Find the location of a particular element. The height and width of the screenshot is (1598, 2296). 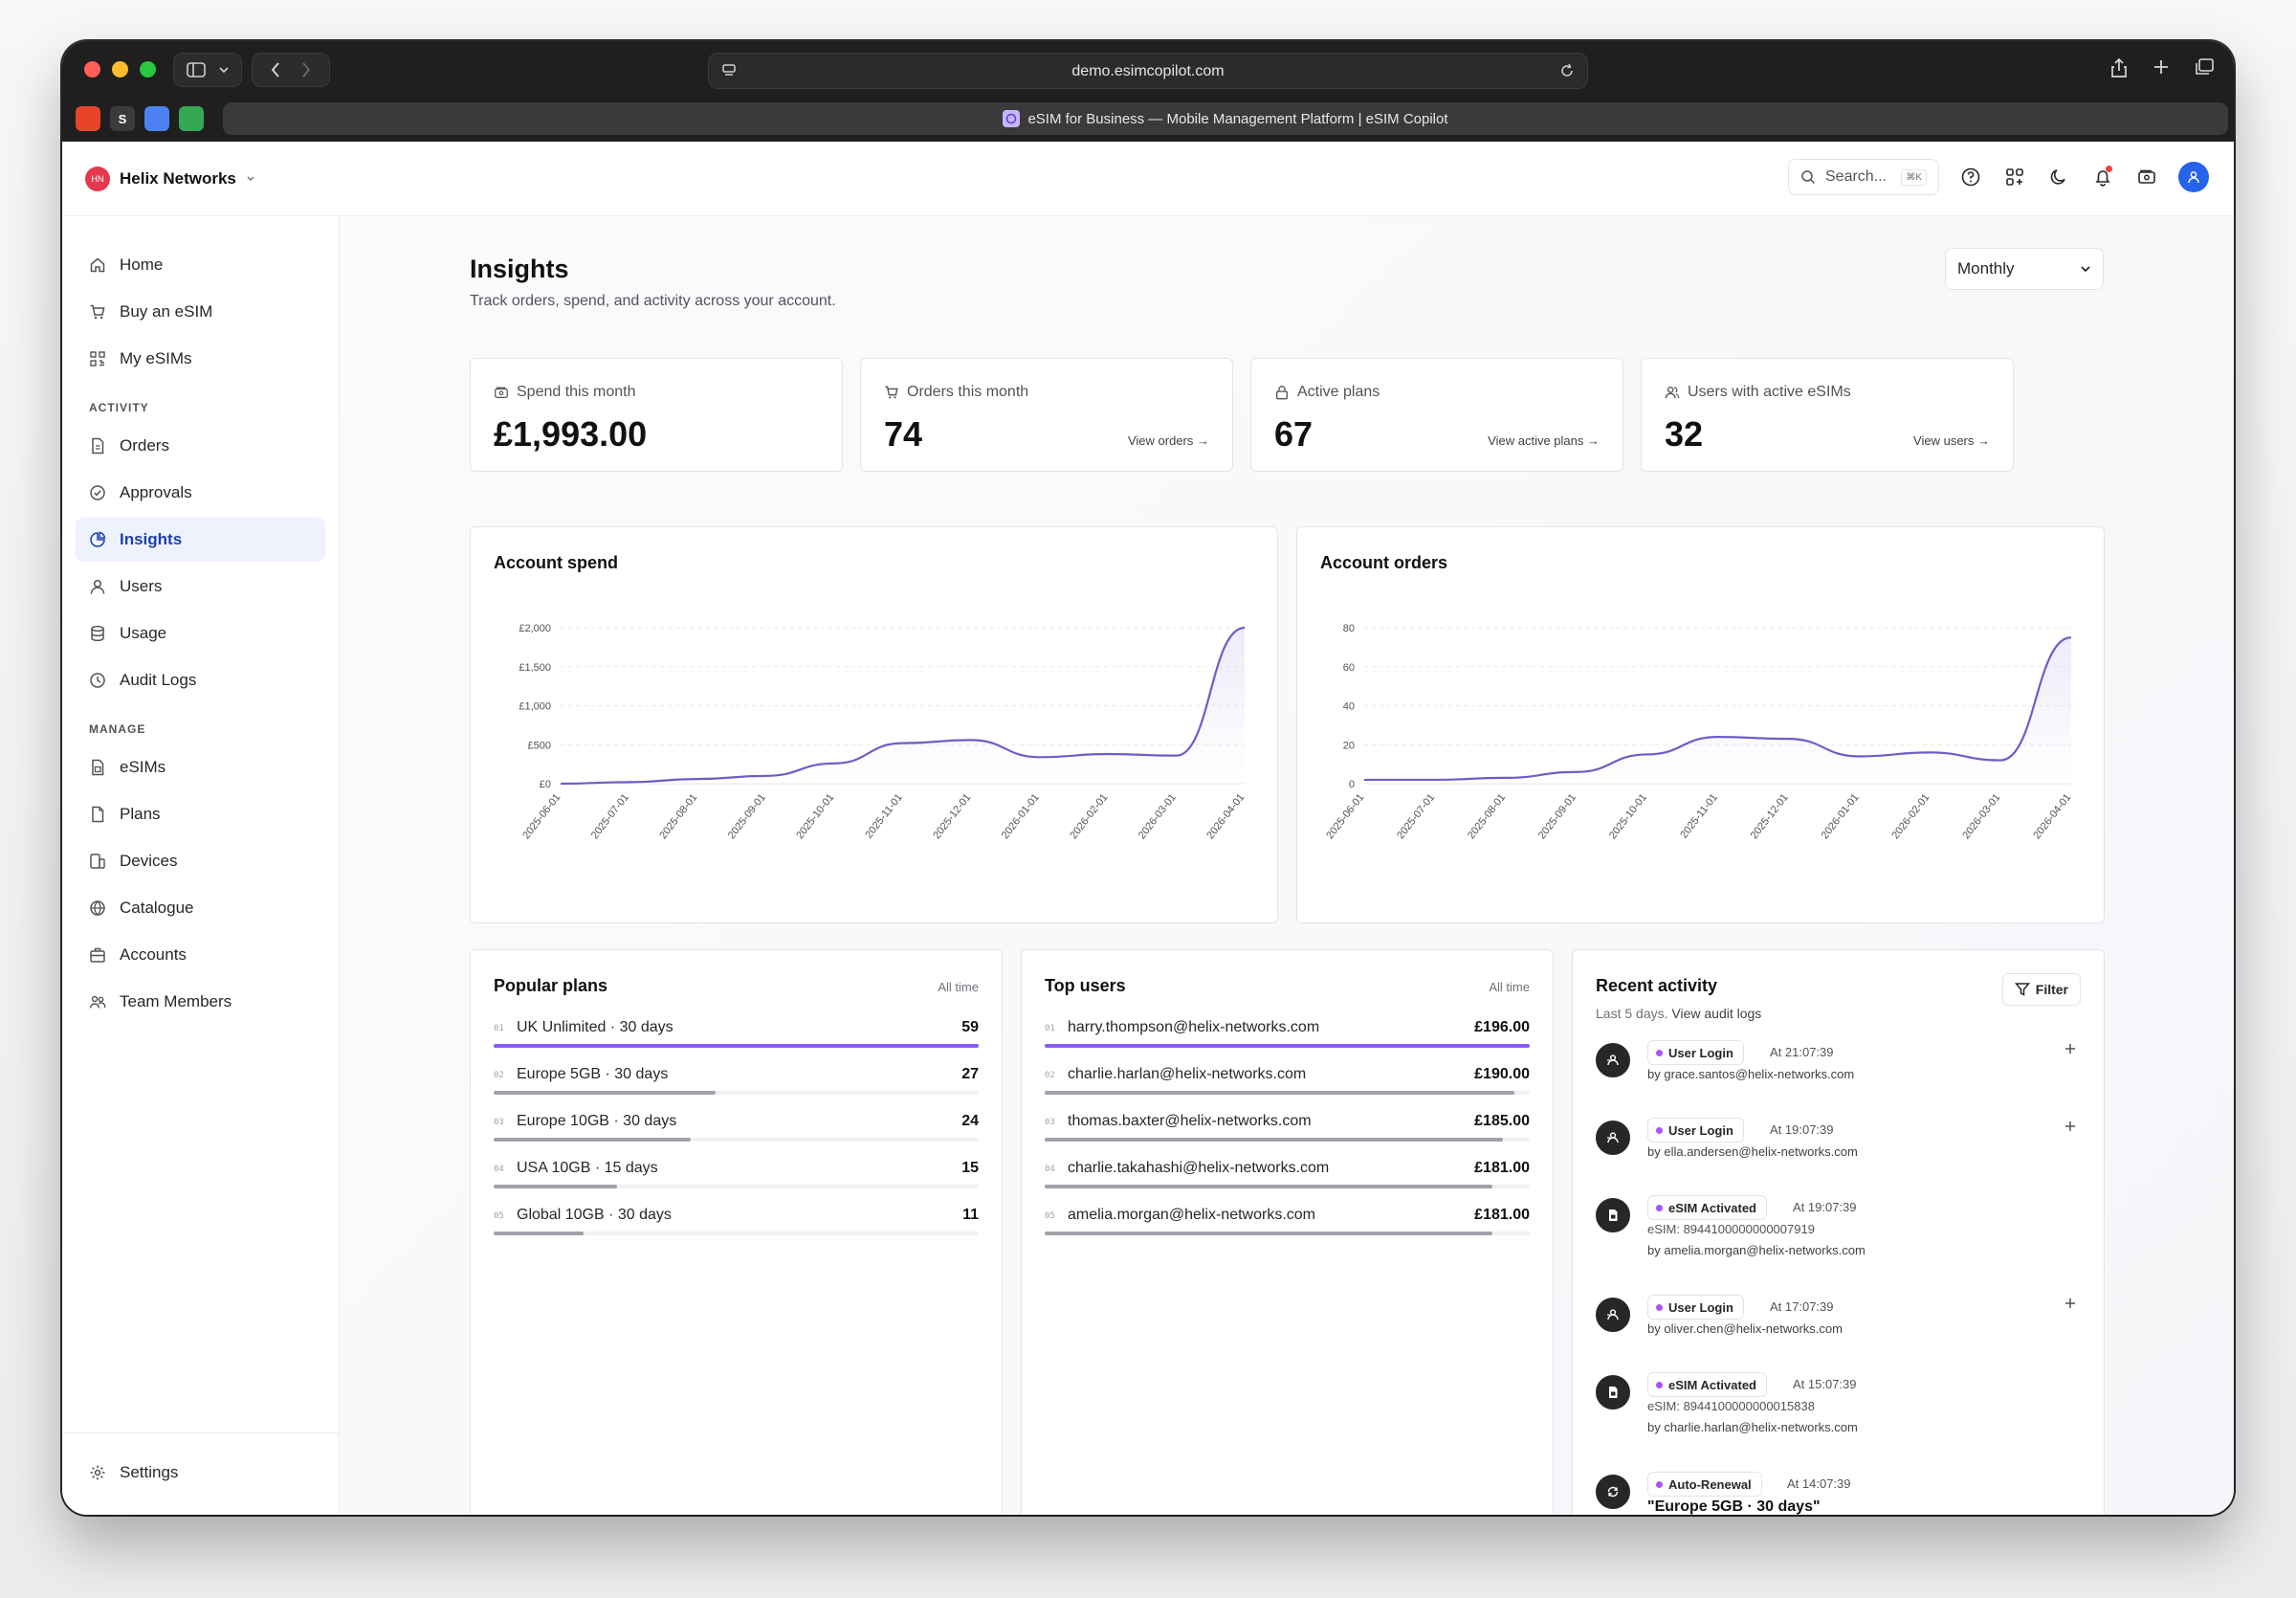

sidebar-item-my-esims: My eSIMs is located at coordinates (201, 359).